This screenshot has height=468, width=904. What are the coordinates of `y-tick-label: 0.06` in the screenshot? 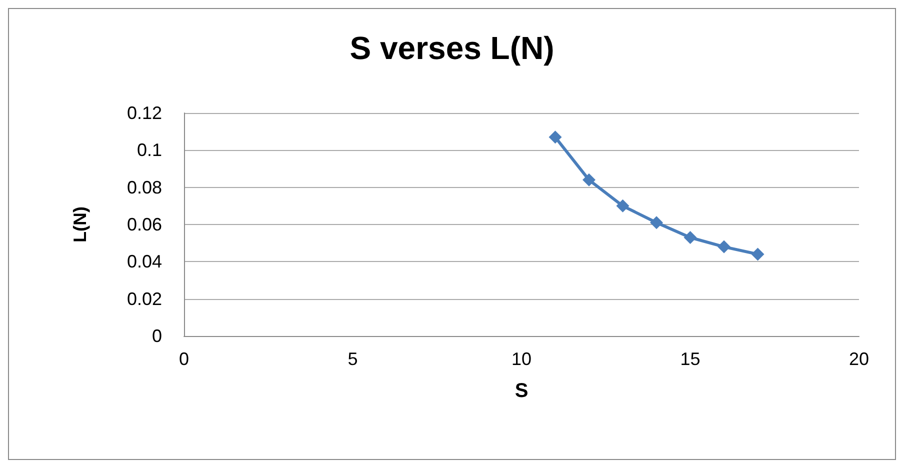 It's located at (144, 224).